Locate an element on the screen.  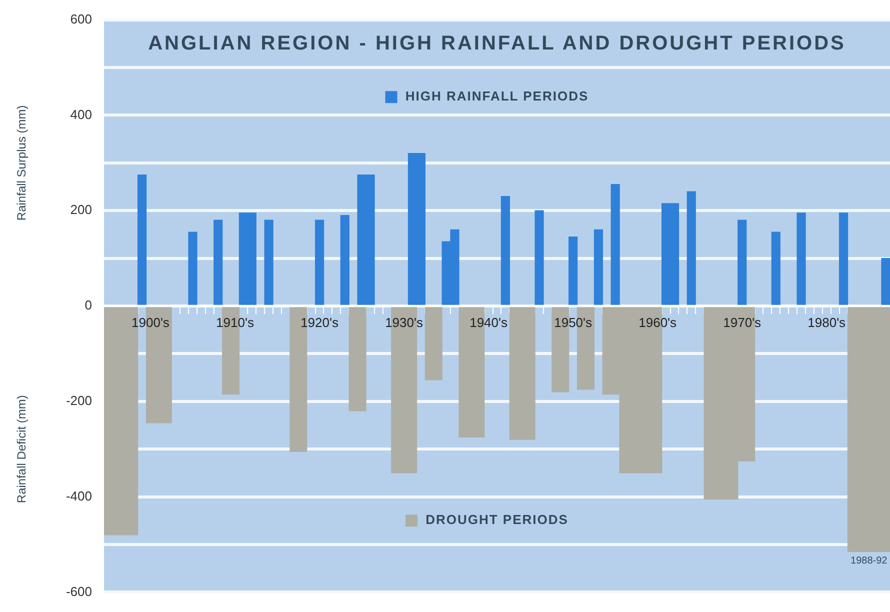
legend-label: HIGH RAINFALL PERIODS is located at coordinates (497, 96).